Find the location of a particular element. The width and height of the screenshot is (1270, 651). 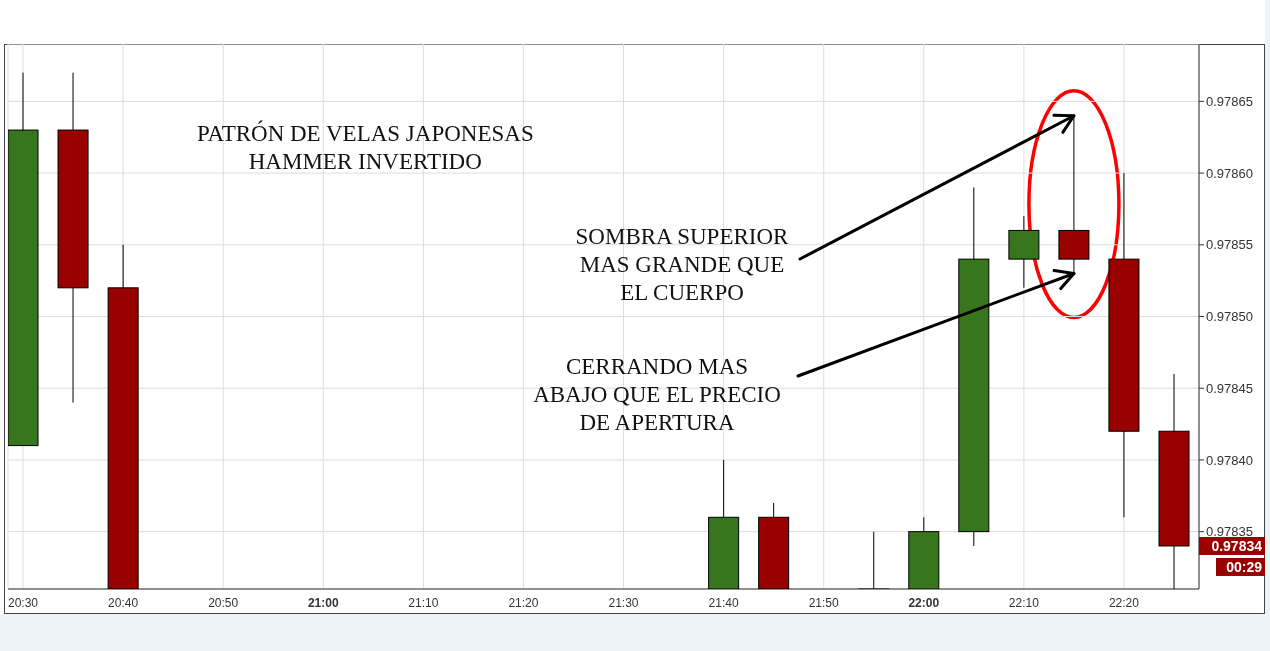

annotation: CERRANDO MAS ABAJO QUE EL PRECIO DE APERTURA is located at coordinates (657, 394).